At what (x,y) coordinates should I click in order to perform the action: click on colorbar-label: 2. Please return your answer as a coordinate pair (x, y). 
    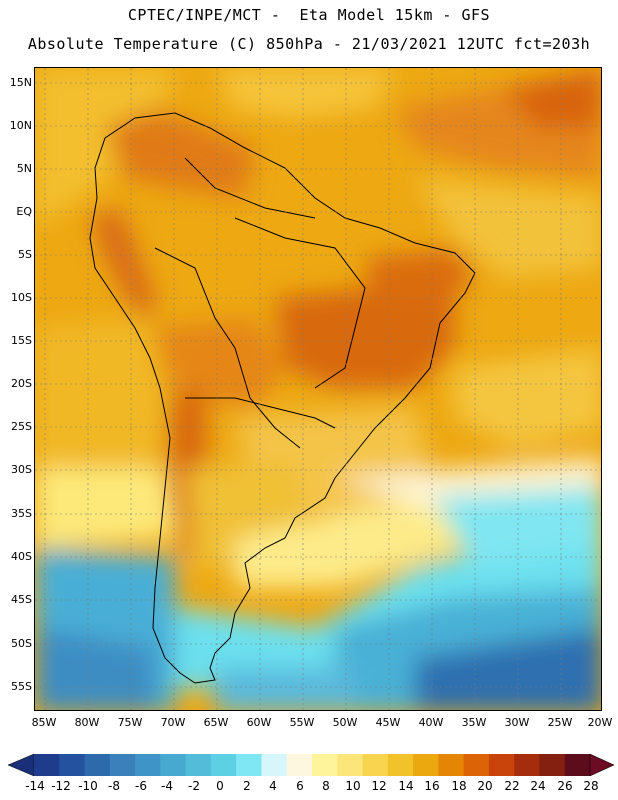
    Looking at the image, I should click on (247, 786).